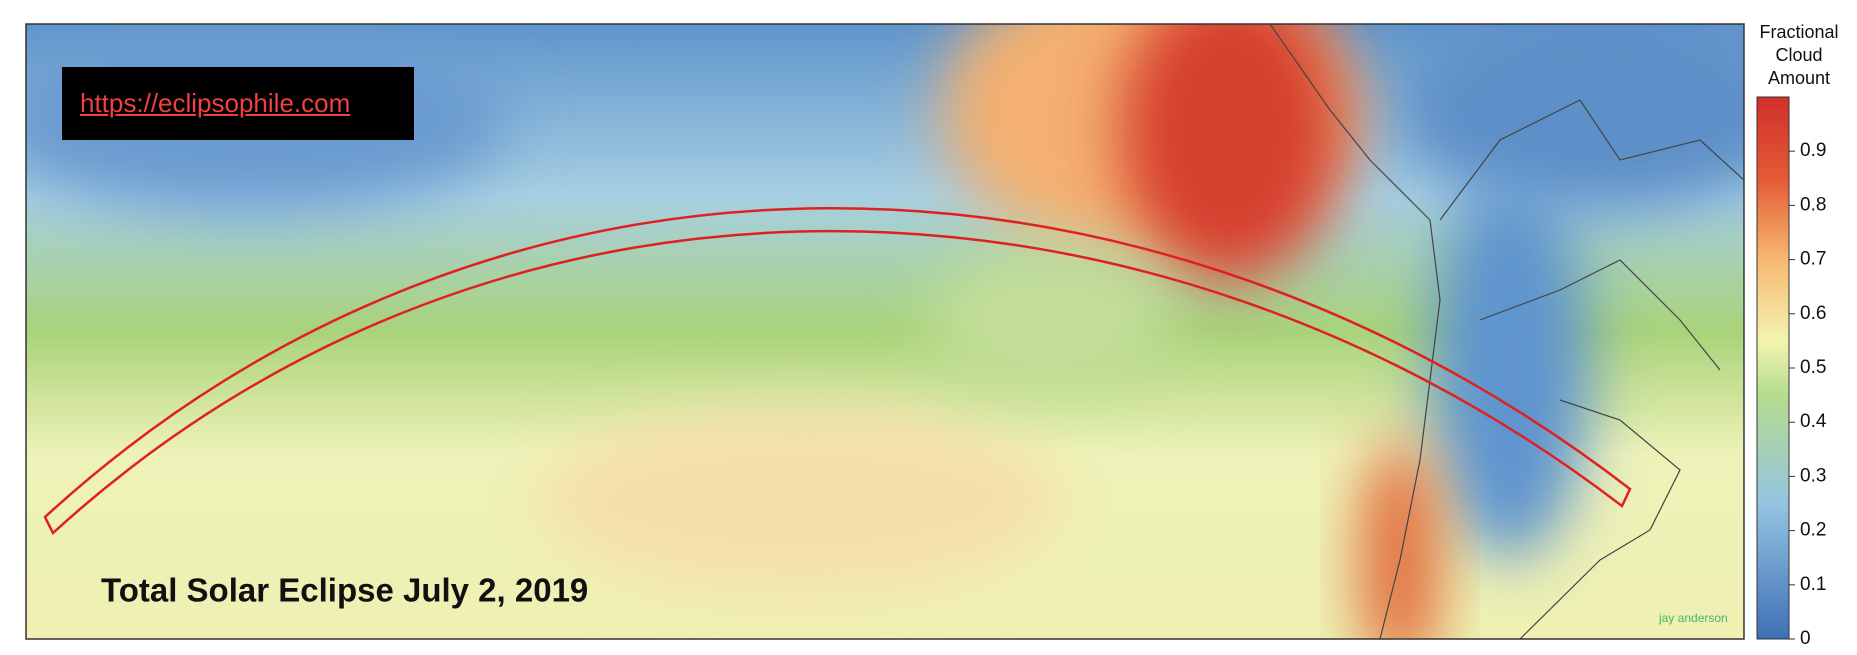 The image size is (1857, 655). I want to click on colorbar-title: Fractional Cloud Amount, so click(1798, 55).